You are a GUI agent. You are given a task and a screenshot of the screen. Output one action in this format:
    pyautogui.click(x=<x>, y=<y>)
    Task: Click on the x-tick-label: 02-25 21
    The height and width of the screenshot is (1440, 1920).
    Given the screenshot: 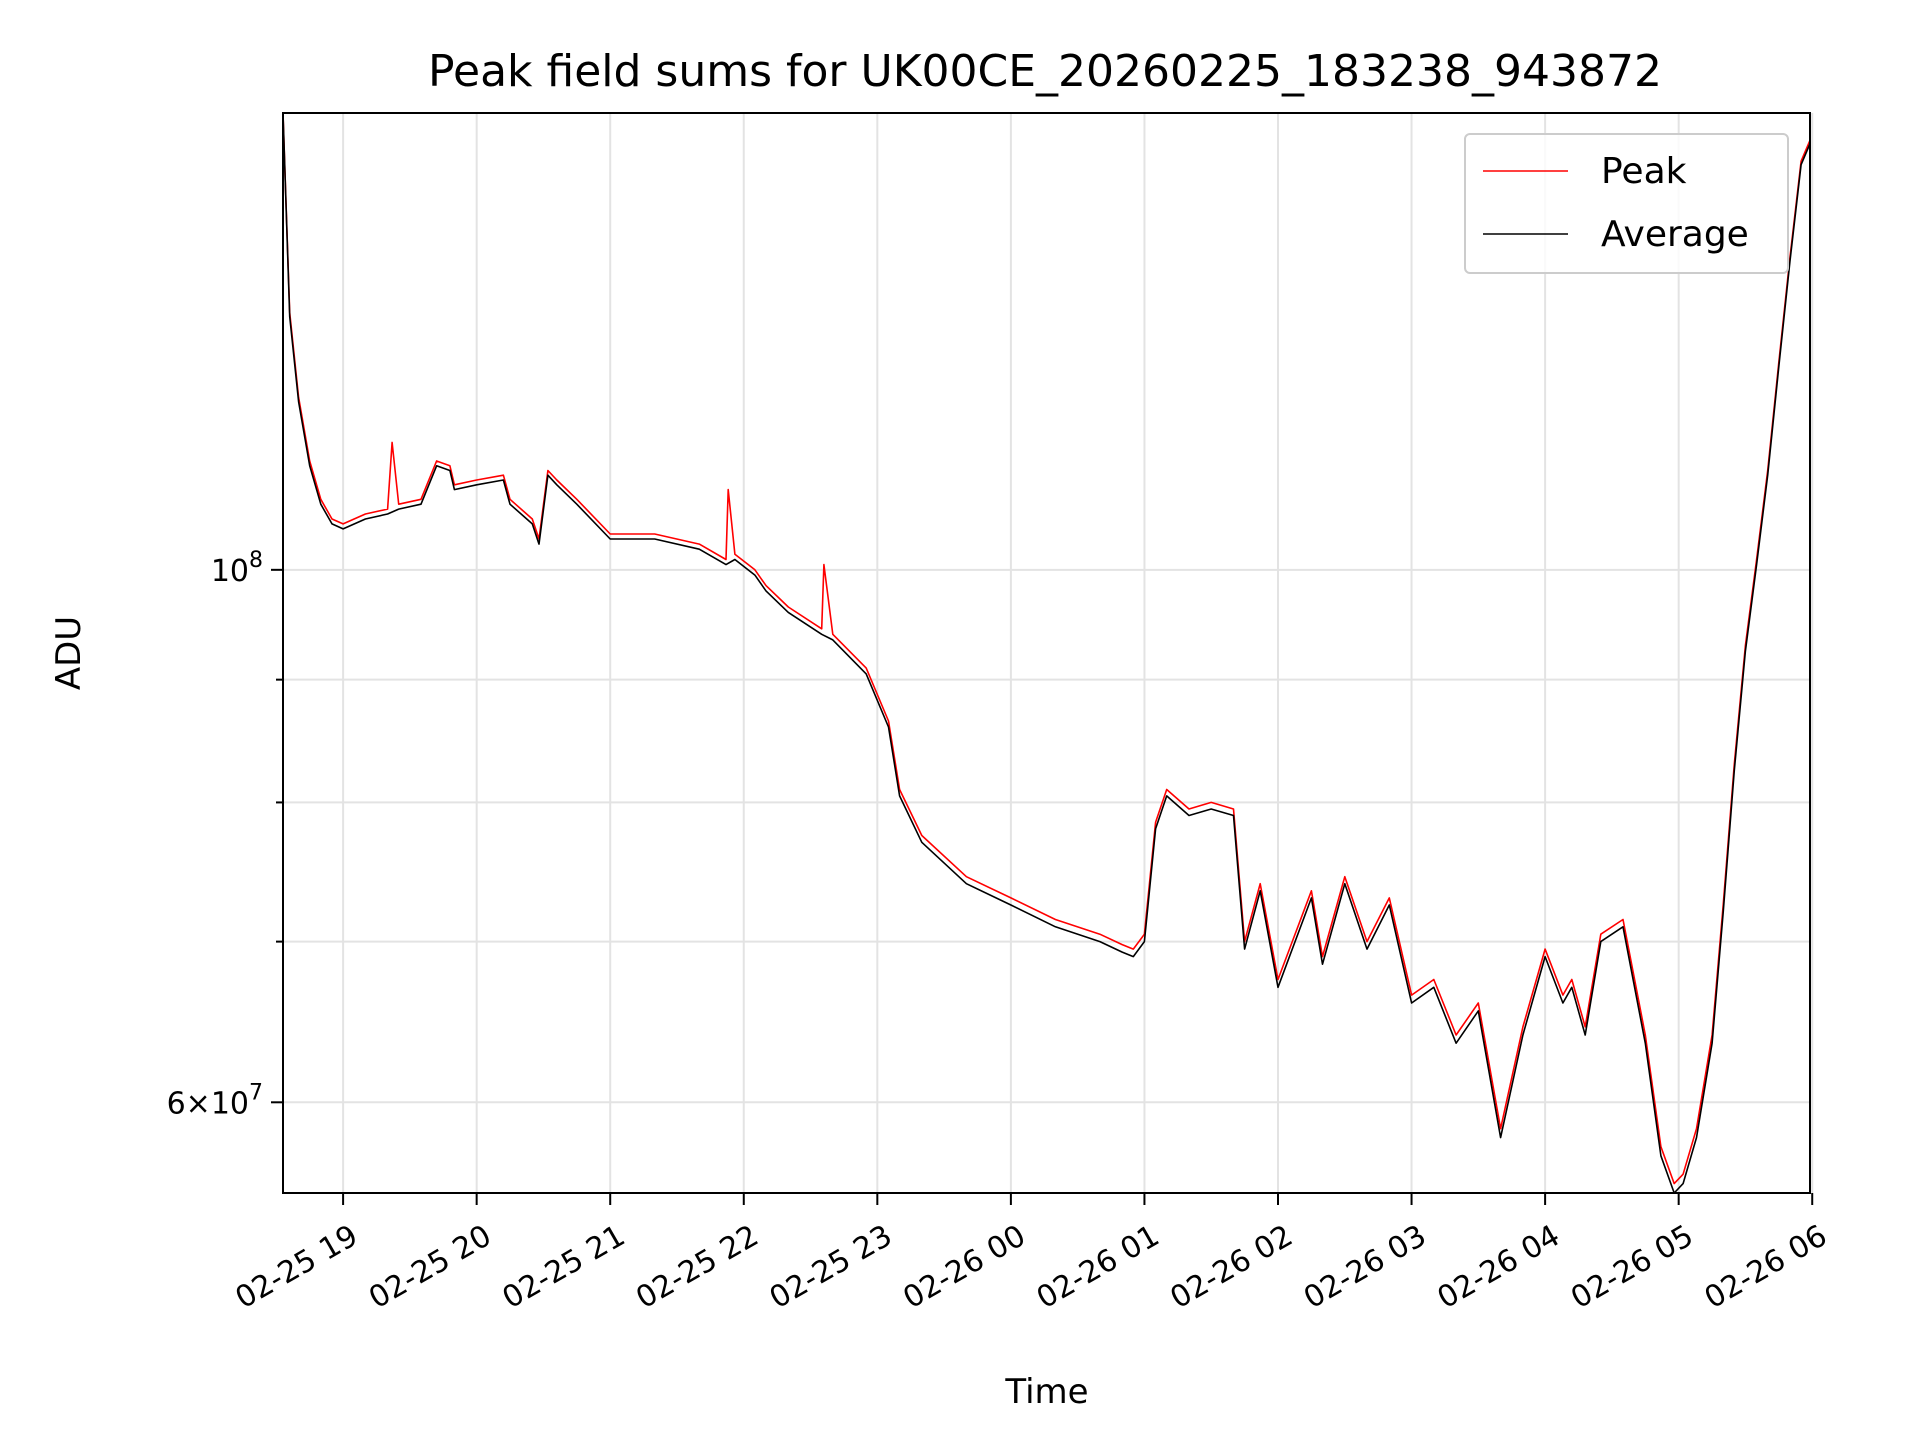 What is the action you would take?
    pyautogui.click(x=564, y=1267)
    